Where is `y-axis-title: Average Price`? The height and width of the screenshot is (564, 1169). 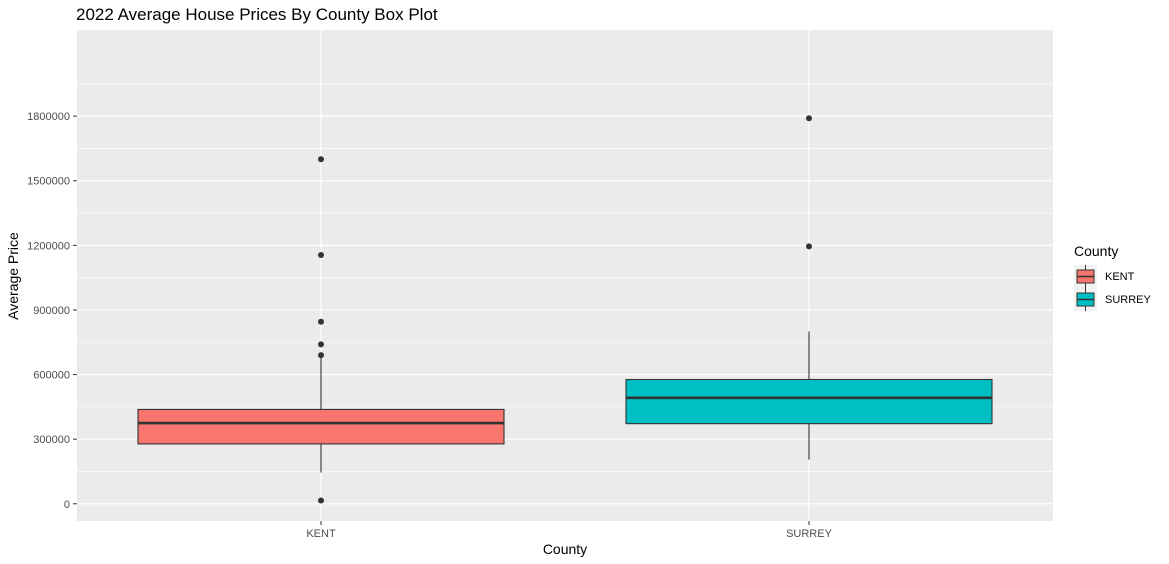
y-axis-title: Average Price is located at coordinates (13, 276).